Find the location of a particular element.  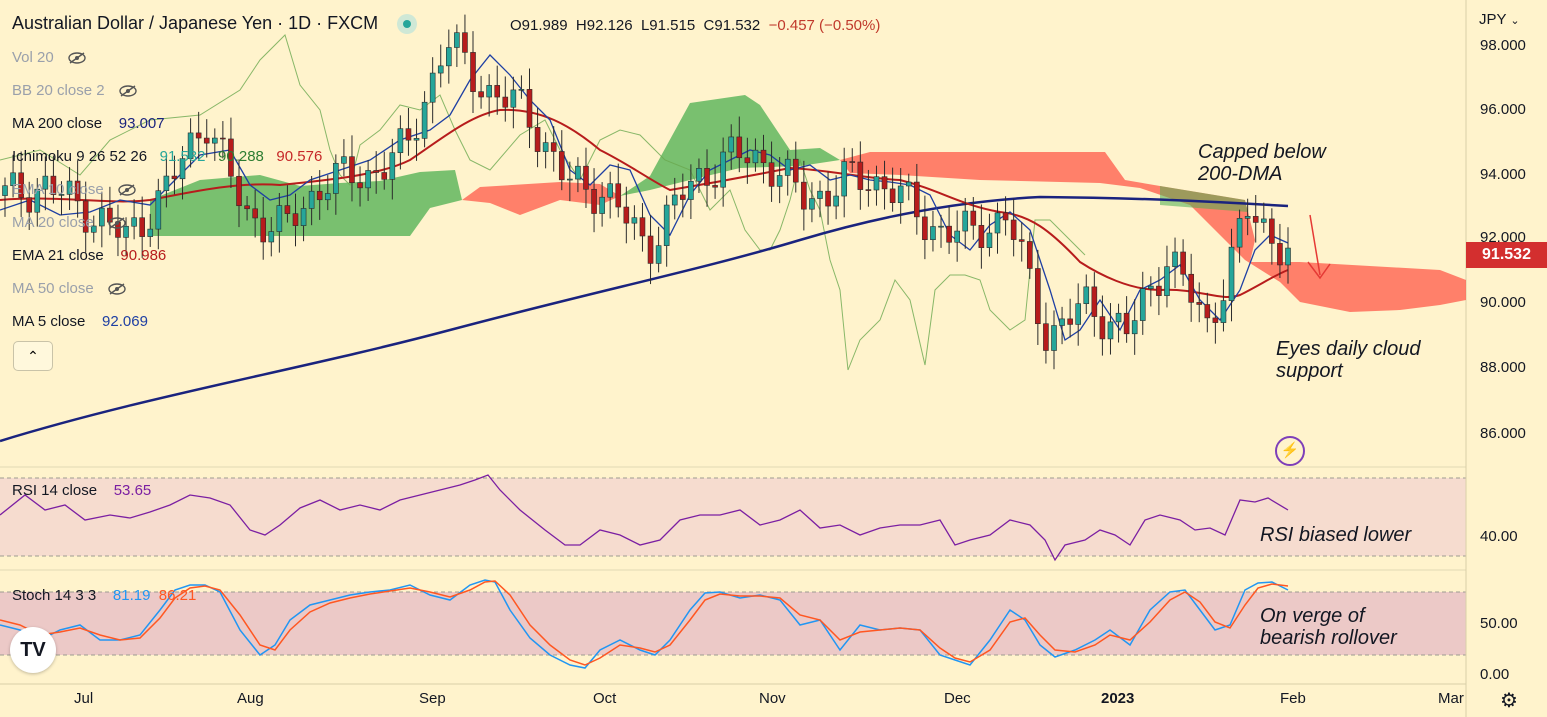

legend-rsi: RSI 14 close 53.65 is located at coordinates (81, 490).